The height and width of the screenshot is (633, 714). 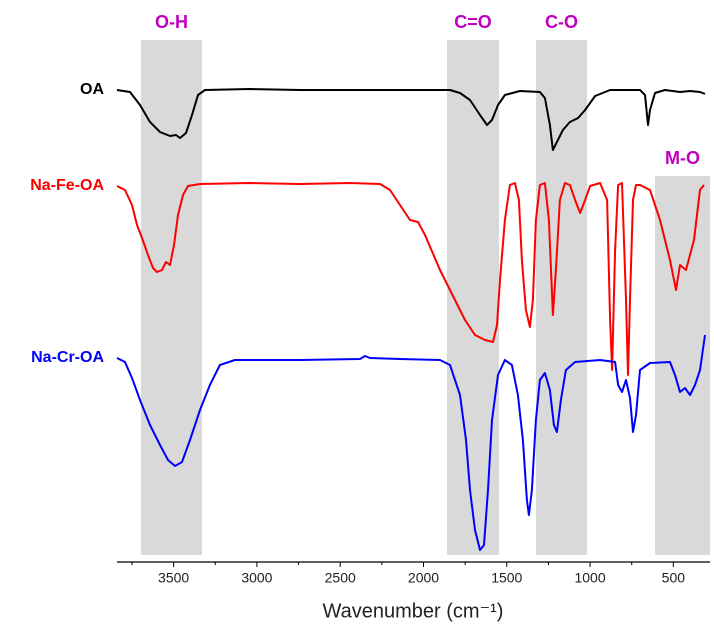 What do you see at coordinates (67, 357) in the screenshot?
I see `series-label: Na-Cr-OA` at bounding box center [67, 357].